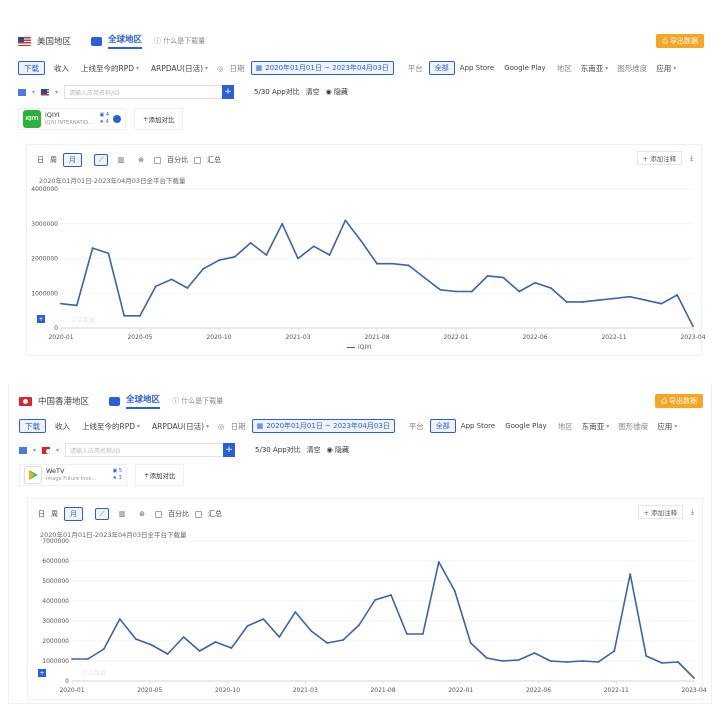  What do you see at coordinates (107, 122) in the screenshot?
I see `meta-b-value: 4` at bounding box center [107, 122].